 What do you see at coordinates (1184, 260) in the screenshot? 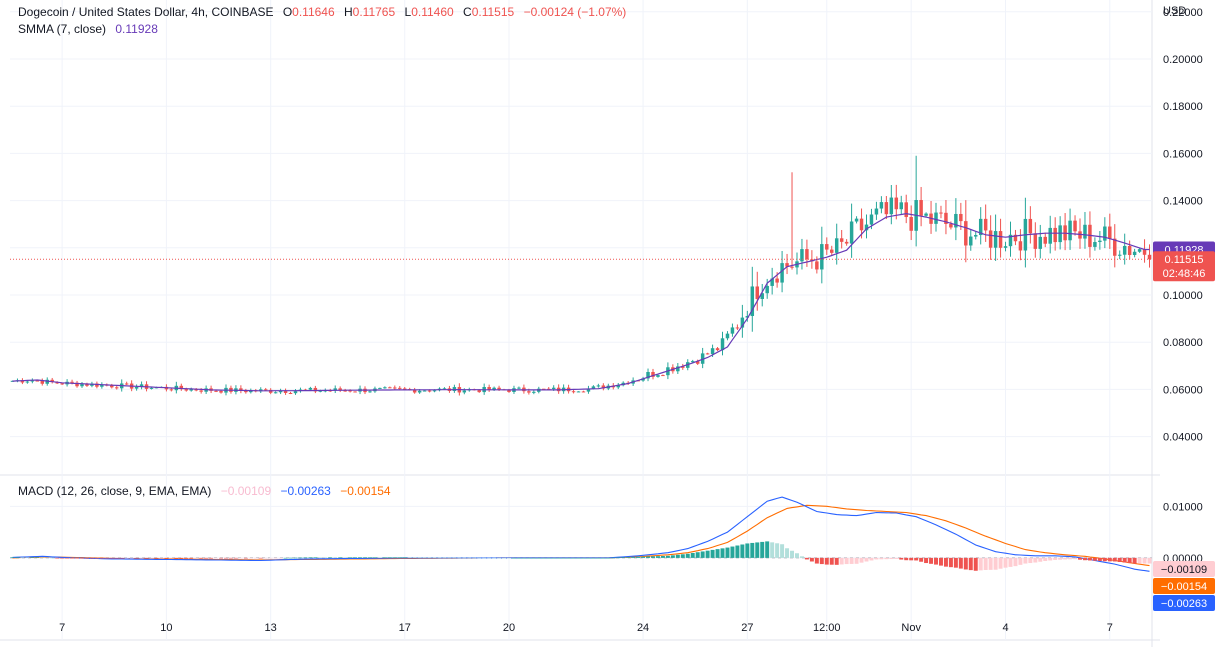
I see `last-price-badge-text: 0.11515` at bounding box center [1184, 260].